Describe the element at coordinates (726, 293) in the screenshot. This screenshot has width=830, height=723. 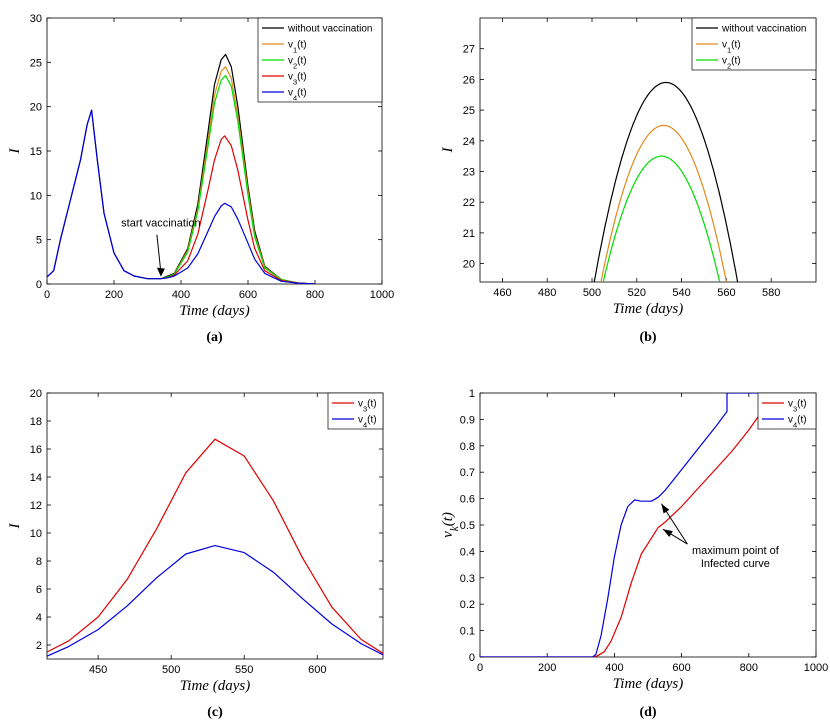
I see `x-tick-label: 560` at that location.